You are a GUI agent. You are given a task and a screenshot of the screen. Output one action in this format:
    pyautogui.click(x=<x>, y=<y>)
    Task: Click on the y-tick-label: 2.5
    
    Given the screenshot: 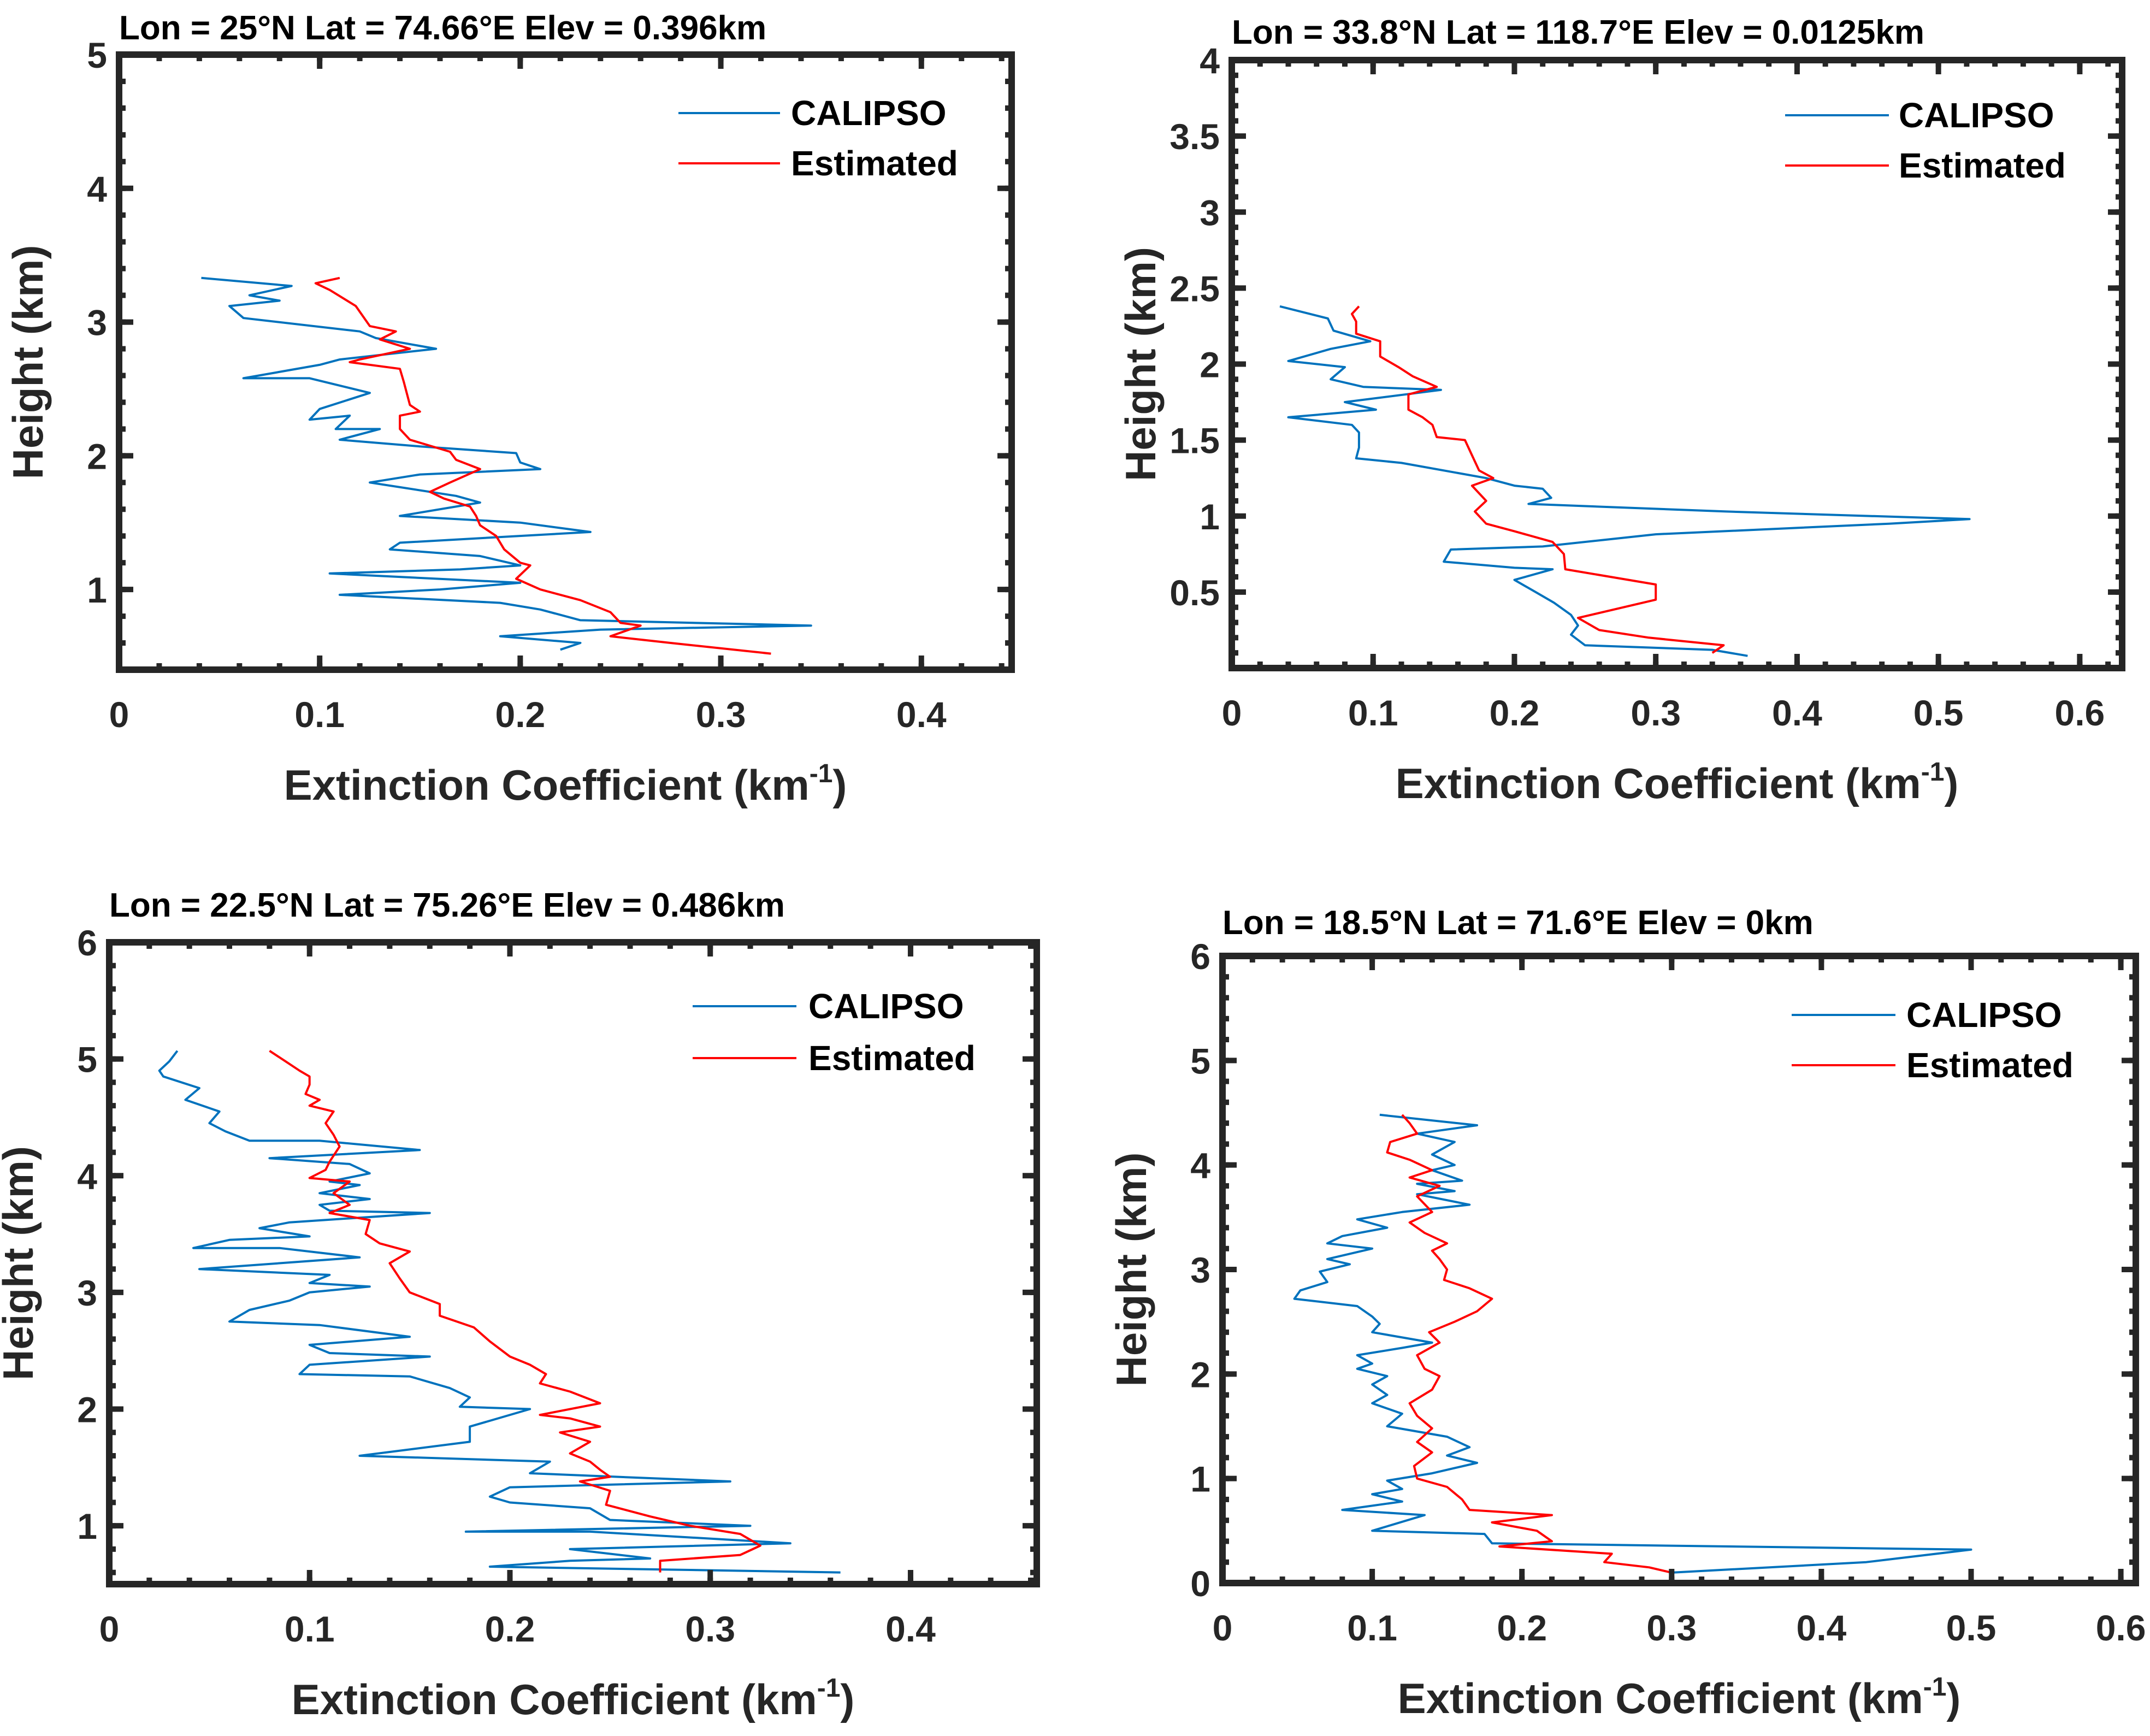 What is the action you would take?
    pyautogui.click(x=1195, y=288)
    